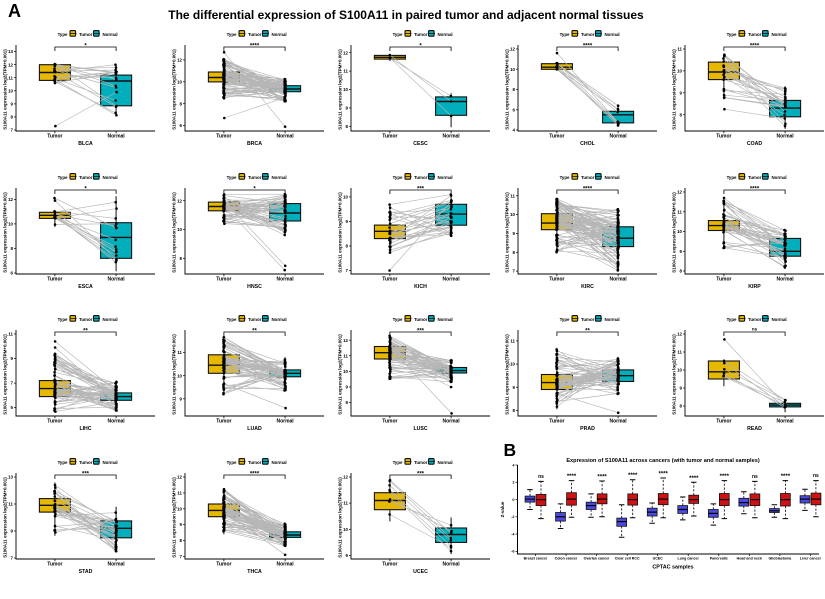 The width and height of the screenshot is (825, 599). I want to click on svg-text: BLCA, so click(85, 144).